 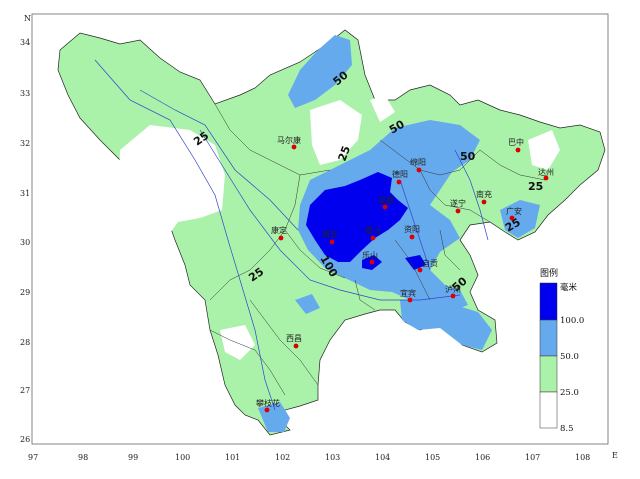 What do you see at coordinates (25, 292) in the screenshot?
I see `y-tick: 29` at bounding box center [25, 292].